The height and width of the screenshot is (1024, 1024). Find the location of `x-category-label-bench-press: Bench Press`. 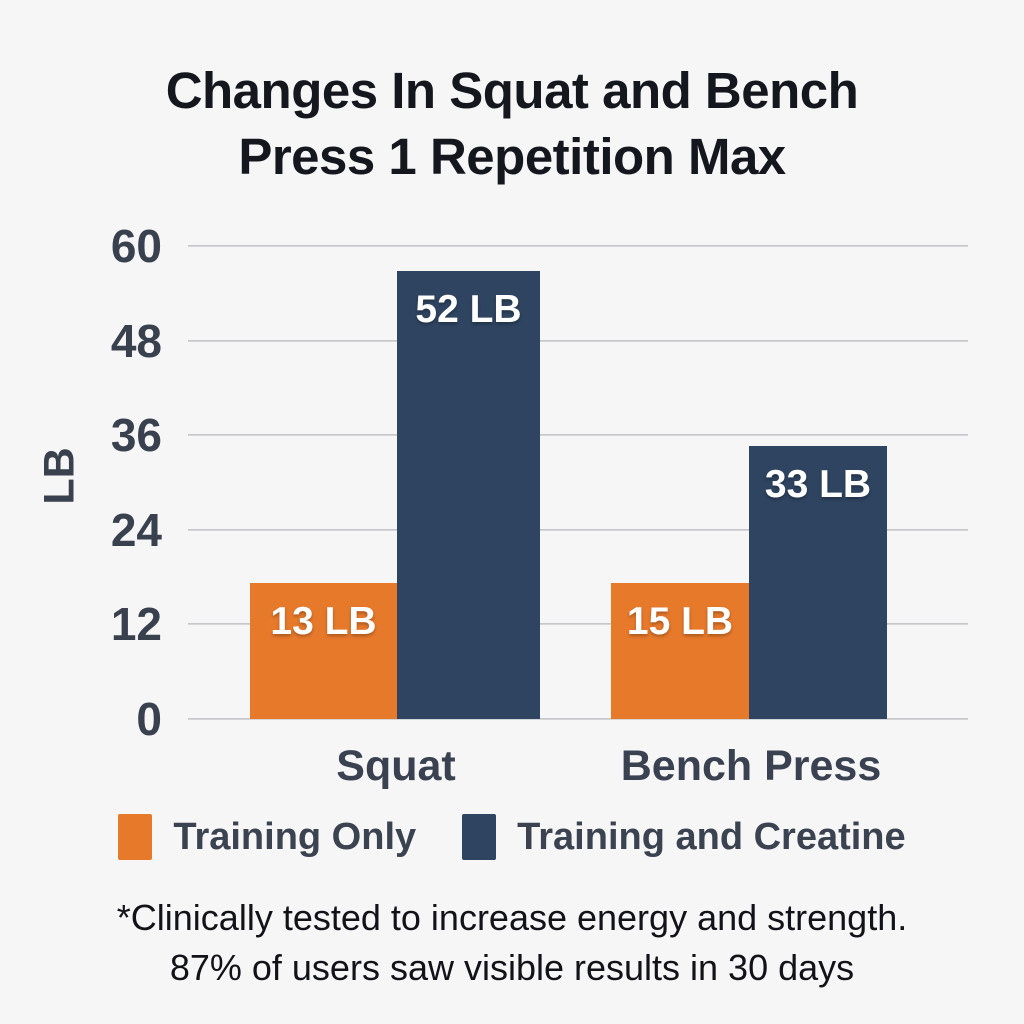

x-category-label-bench-press: Bench Press is located at coordinates (751, 766).